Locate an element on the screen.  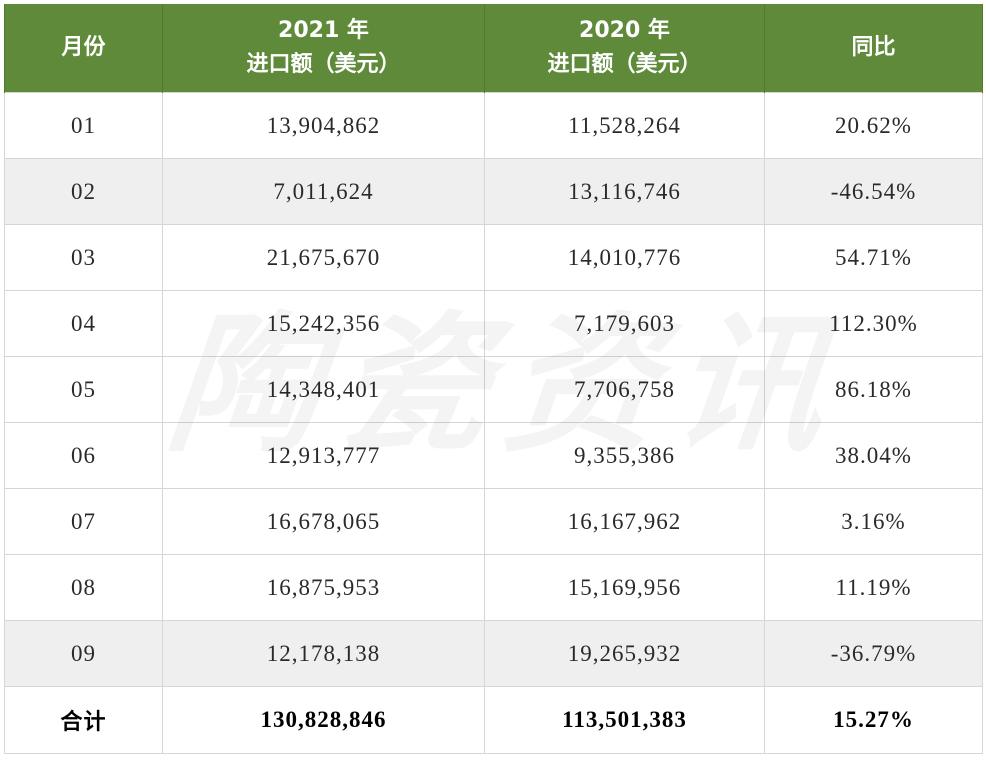
cell-2021: 21,675,670 is located at coordinates (323, 257).